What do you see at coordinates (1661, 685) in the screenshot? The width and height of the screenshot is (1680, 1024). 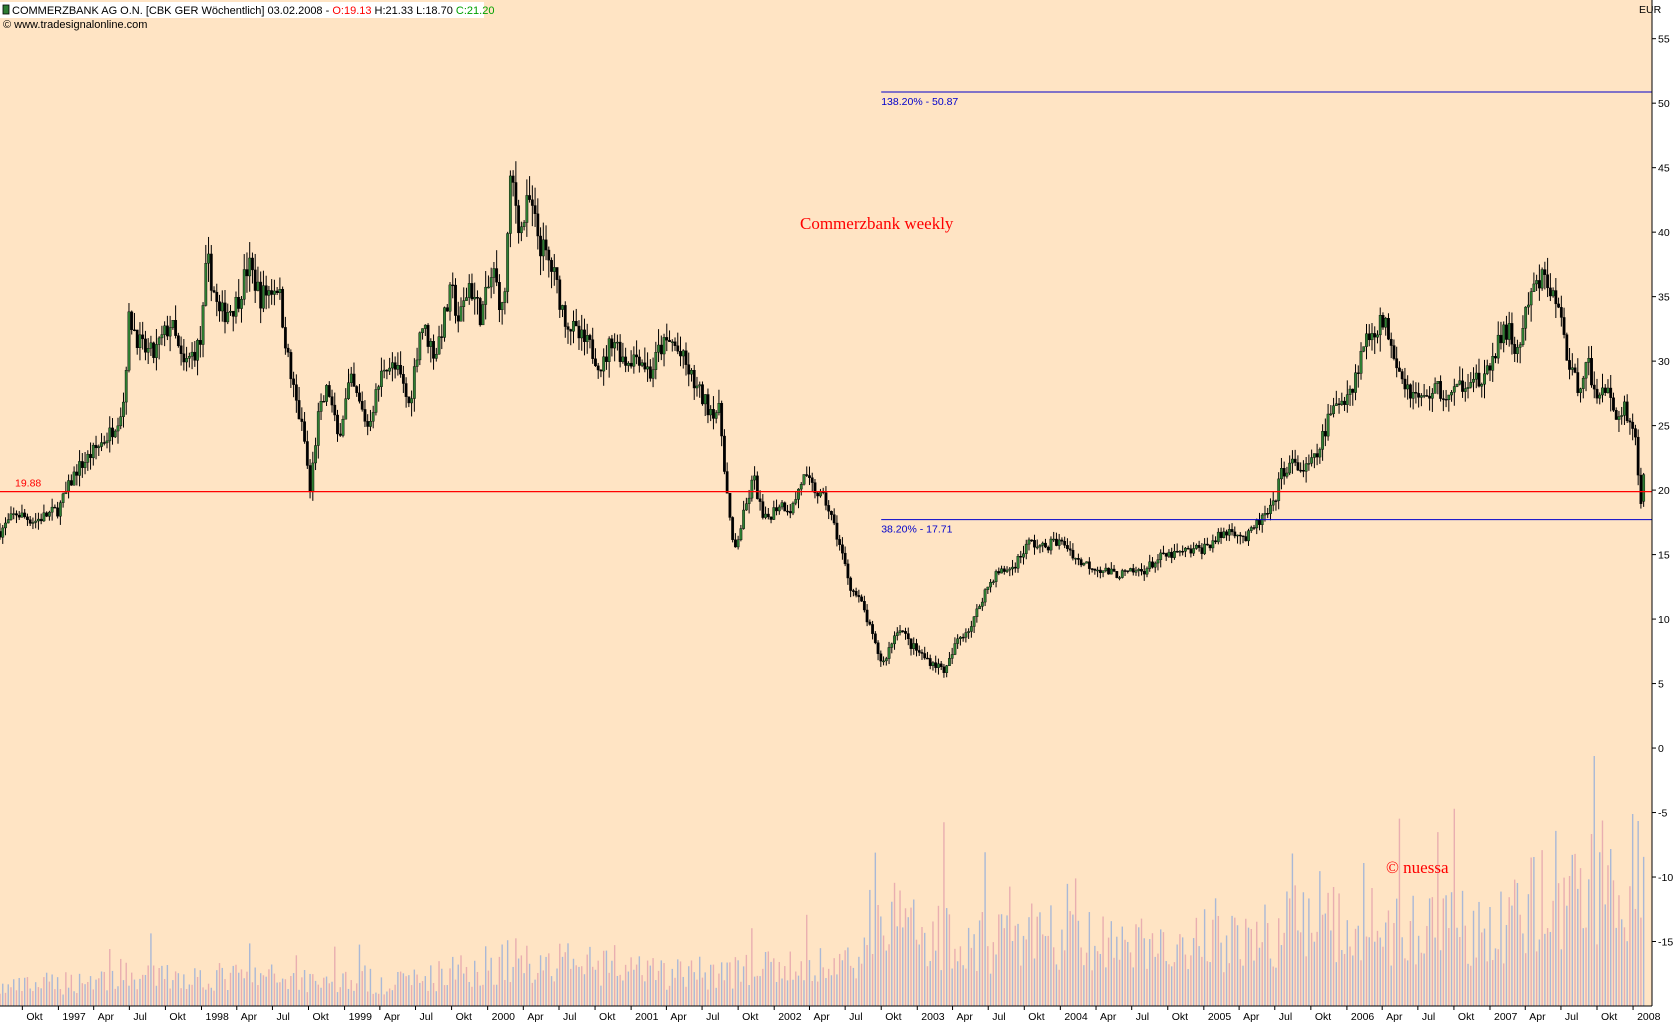 I see `y-tick-label: 5` at bounding box center [1661, 685].